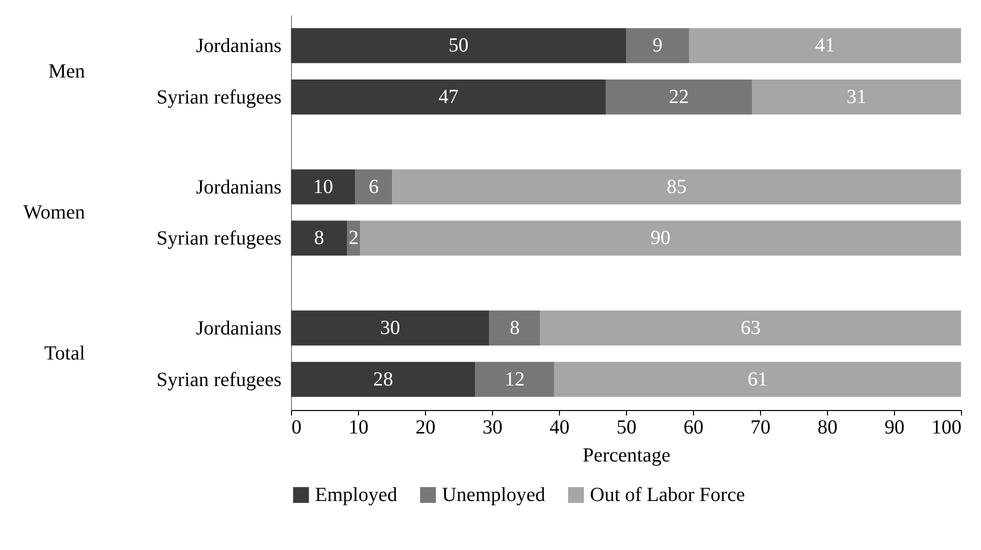 The height and width of the screenshot is (550, 981). Describe the element at coordinates (358, 427) in the screenshot. I see `x-tick-label: 10` at that location.